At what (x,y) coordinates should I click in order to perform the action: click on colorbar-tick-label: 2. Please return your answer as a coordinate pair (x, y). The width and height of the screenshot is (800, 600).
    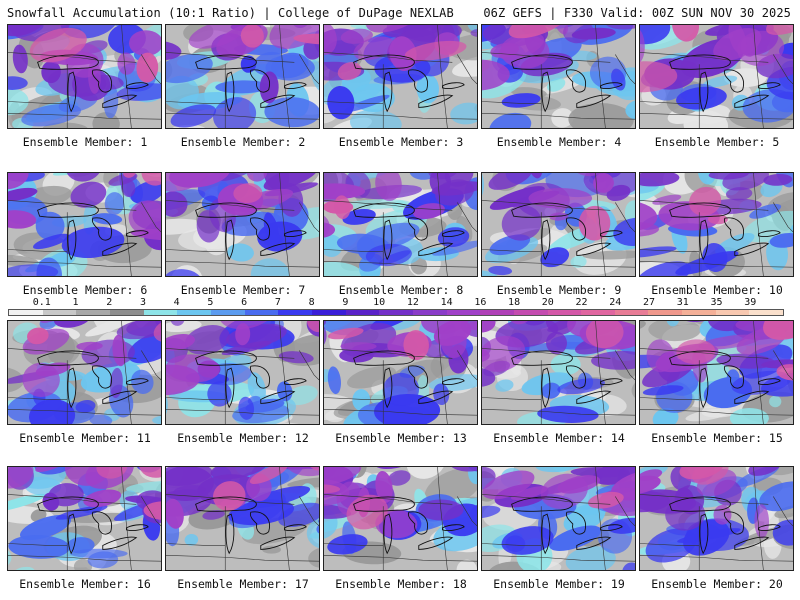
    Looking at the image, I should click on (109, 302).